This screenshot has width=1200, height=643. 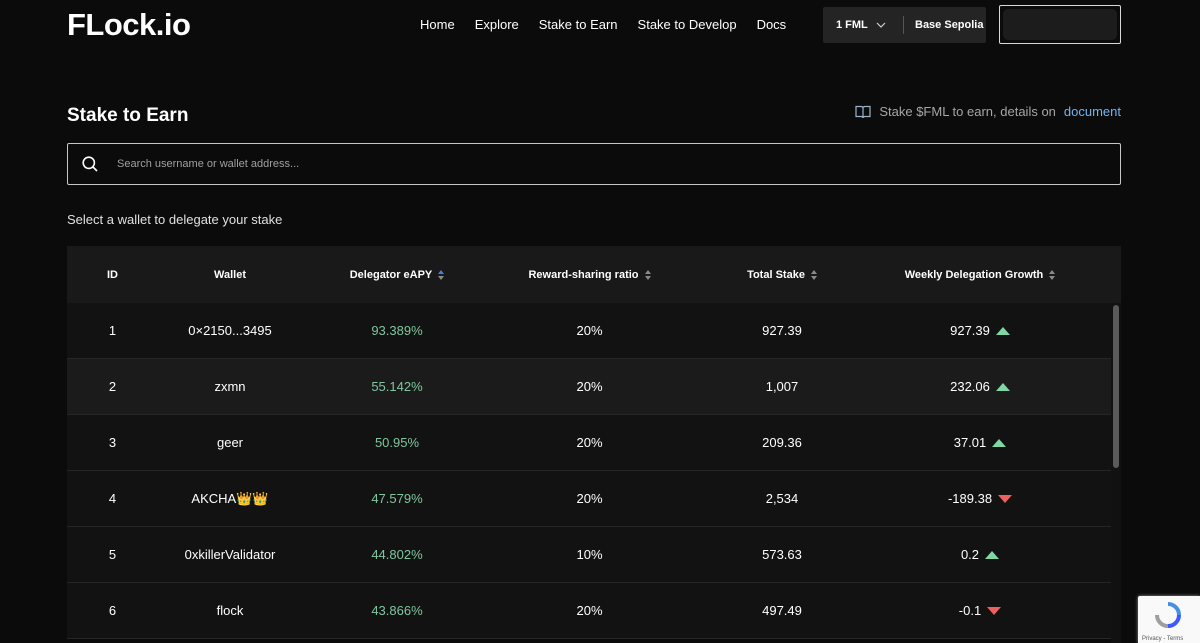 I want to click on cell-growth: -189.38, so click(x=980, y=498).